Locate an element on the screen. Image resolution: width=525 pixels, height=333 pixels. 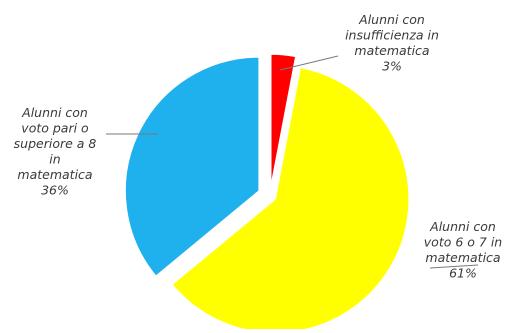
pie-slice-insufficienza is located at coordinates (283, 121).